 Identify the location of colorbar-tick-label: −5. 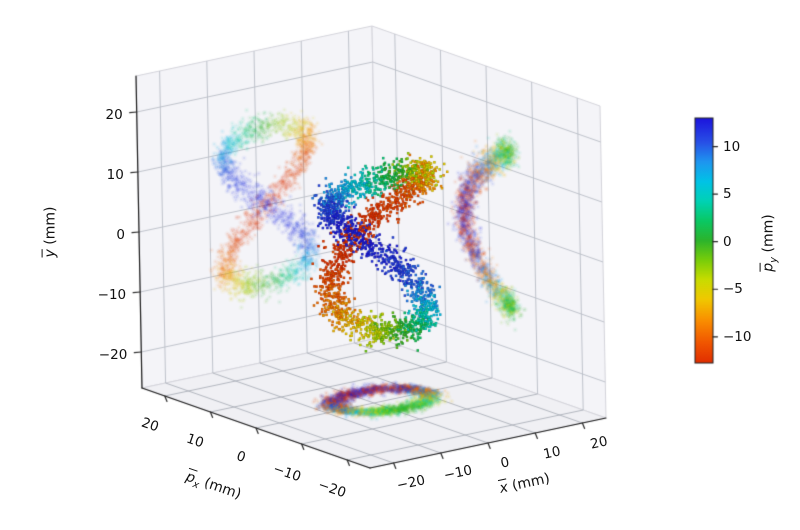
(733, 289).